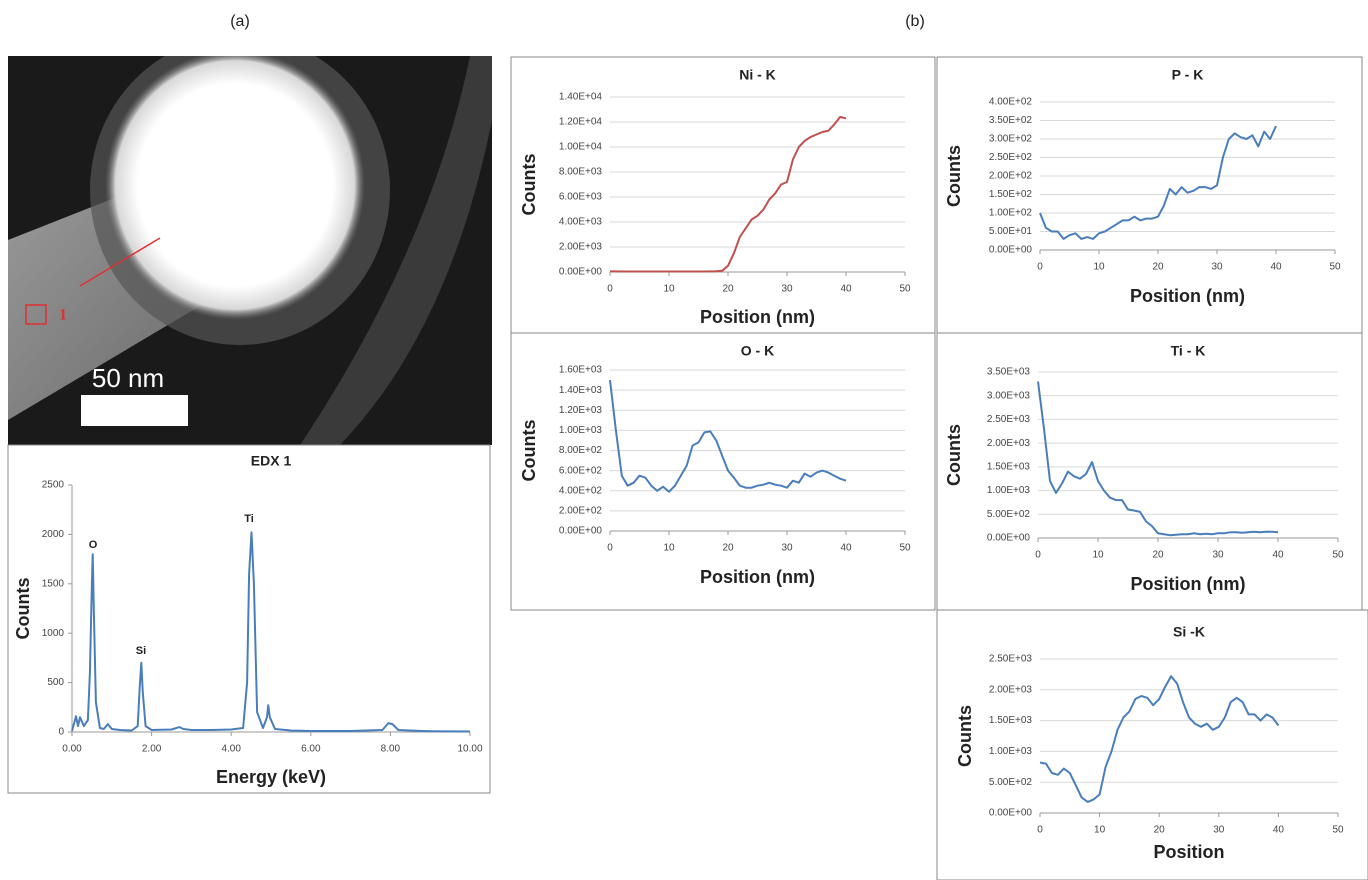 Image resolution: width=1368 pixels, height=880 pixels. What do you see at coordinates (757, 75) in the screenshot?
I see `chart-title: Ni - K` at bounding box center [757, 75].